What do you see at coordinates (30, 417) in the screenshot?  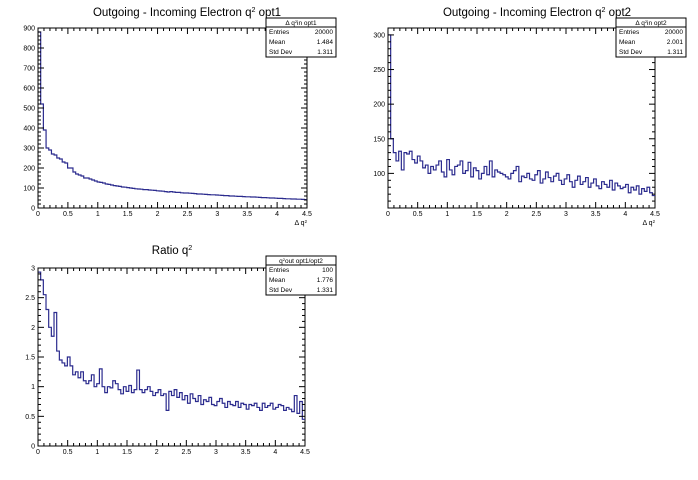 I see `y-tick-label: 0.5` at bounding box center [30, 417].